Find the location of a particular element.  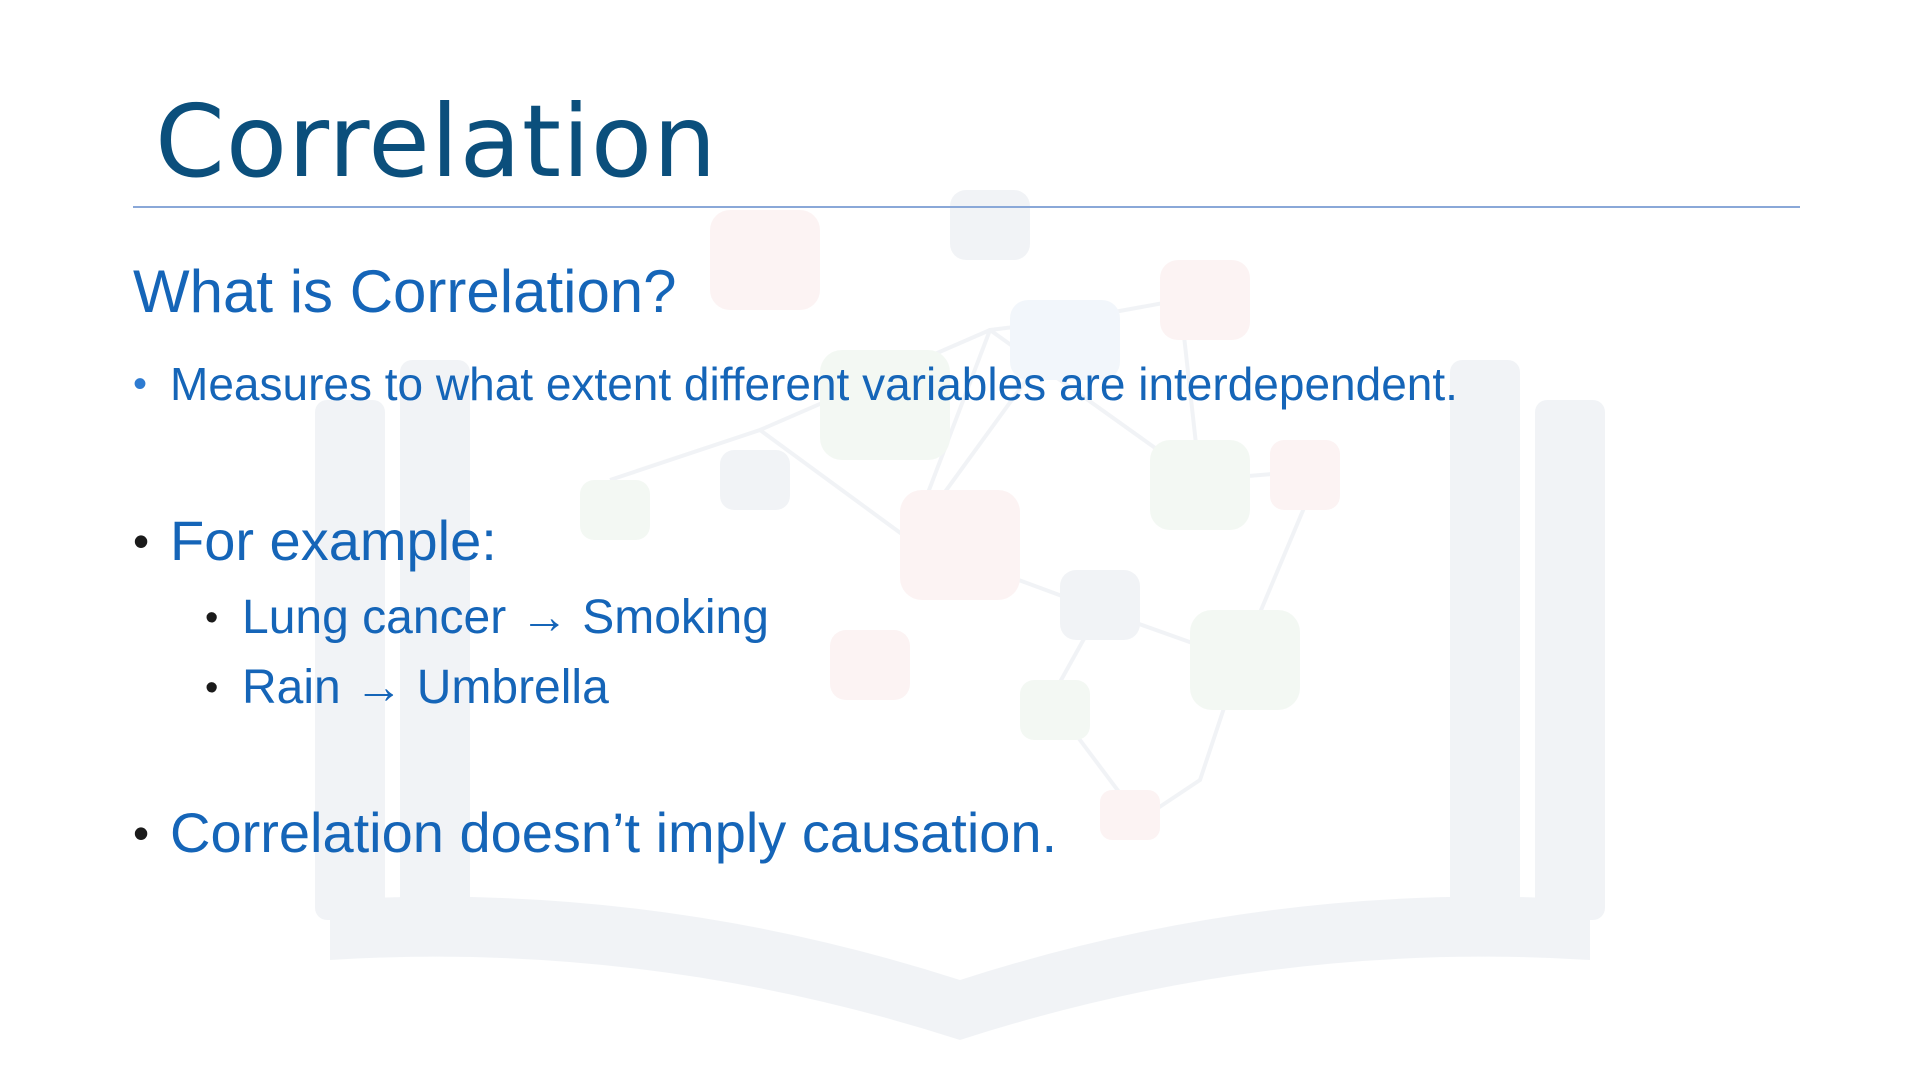

sub-bullet-example: • Rain → Umbrella is located at coordinates (407, 688).